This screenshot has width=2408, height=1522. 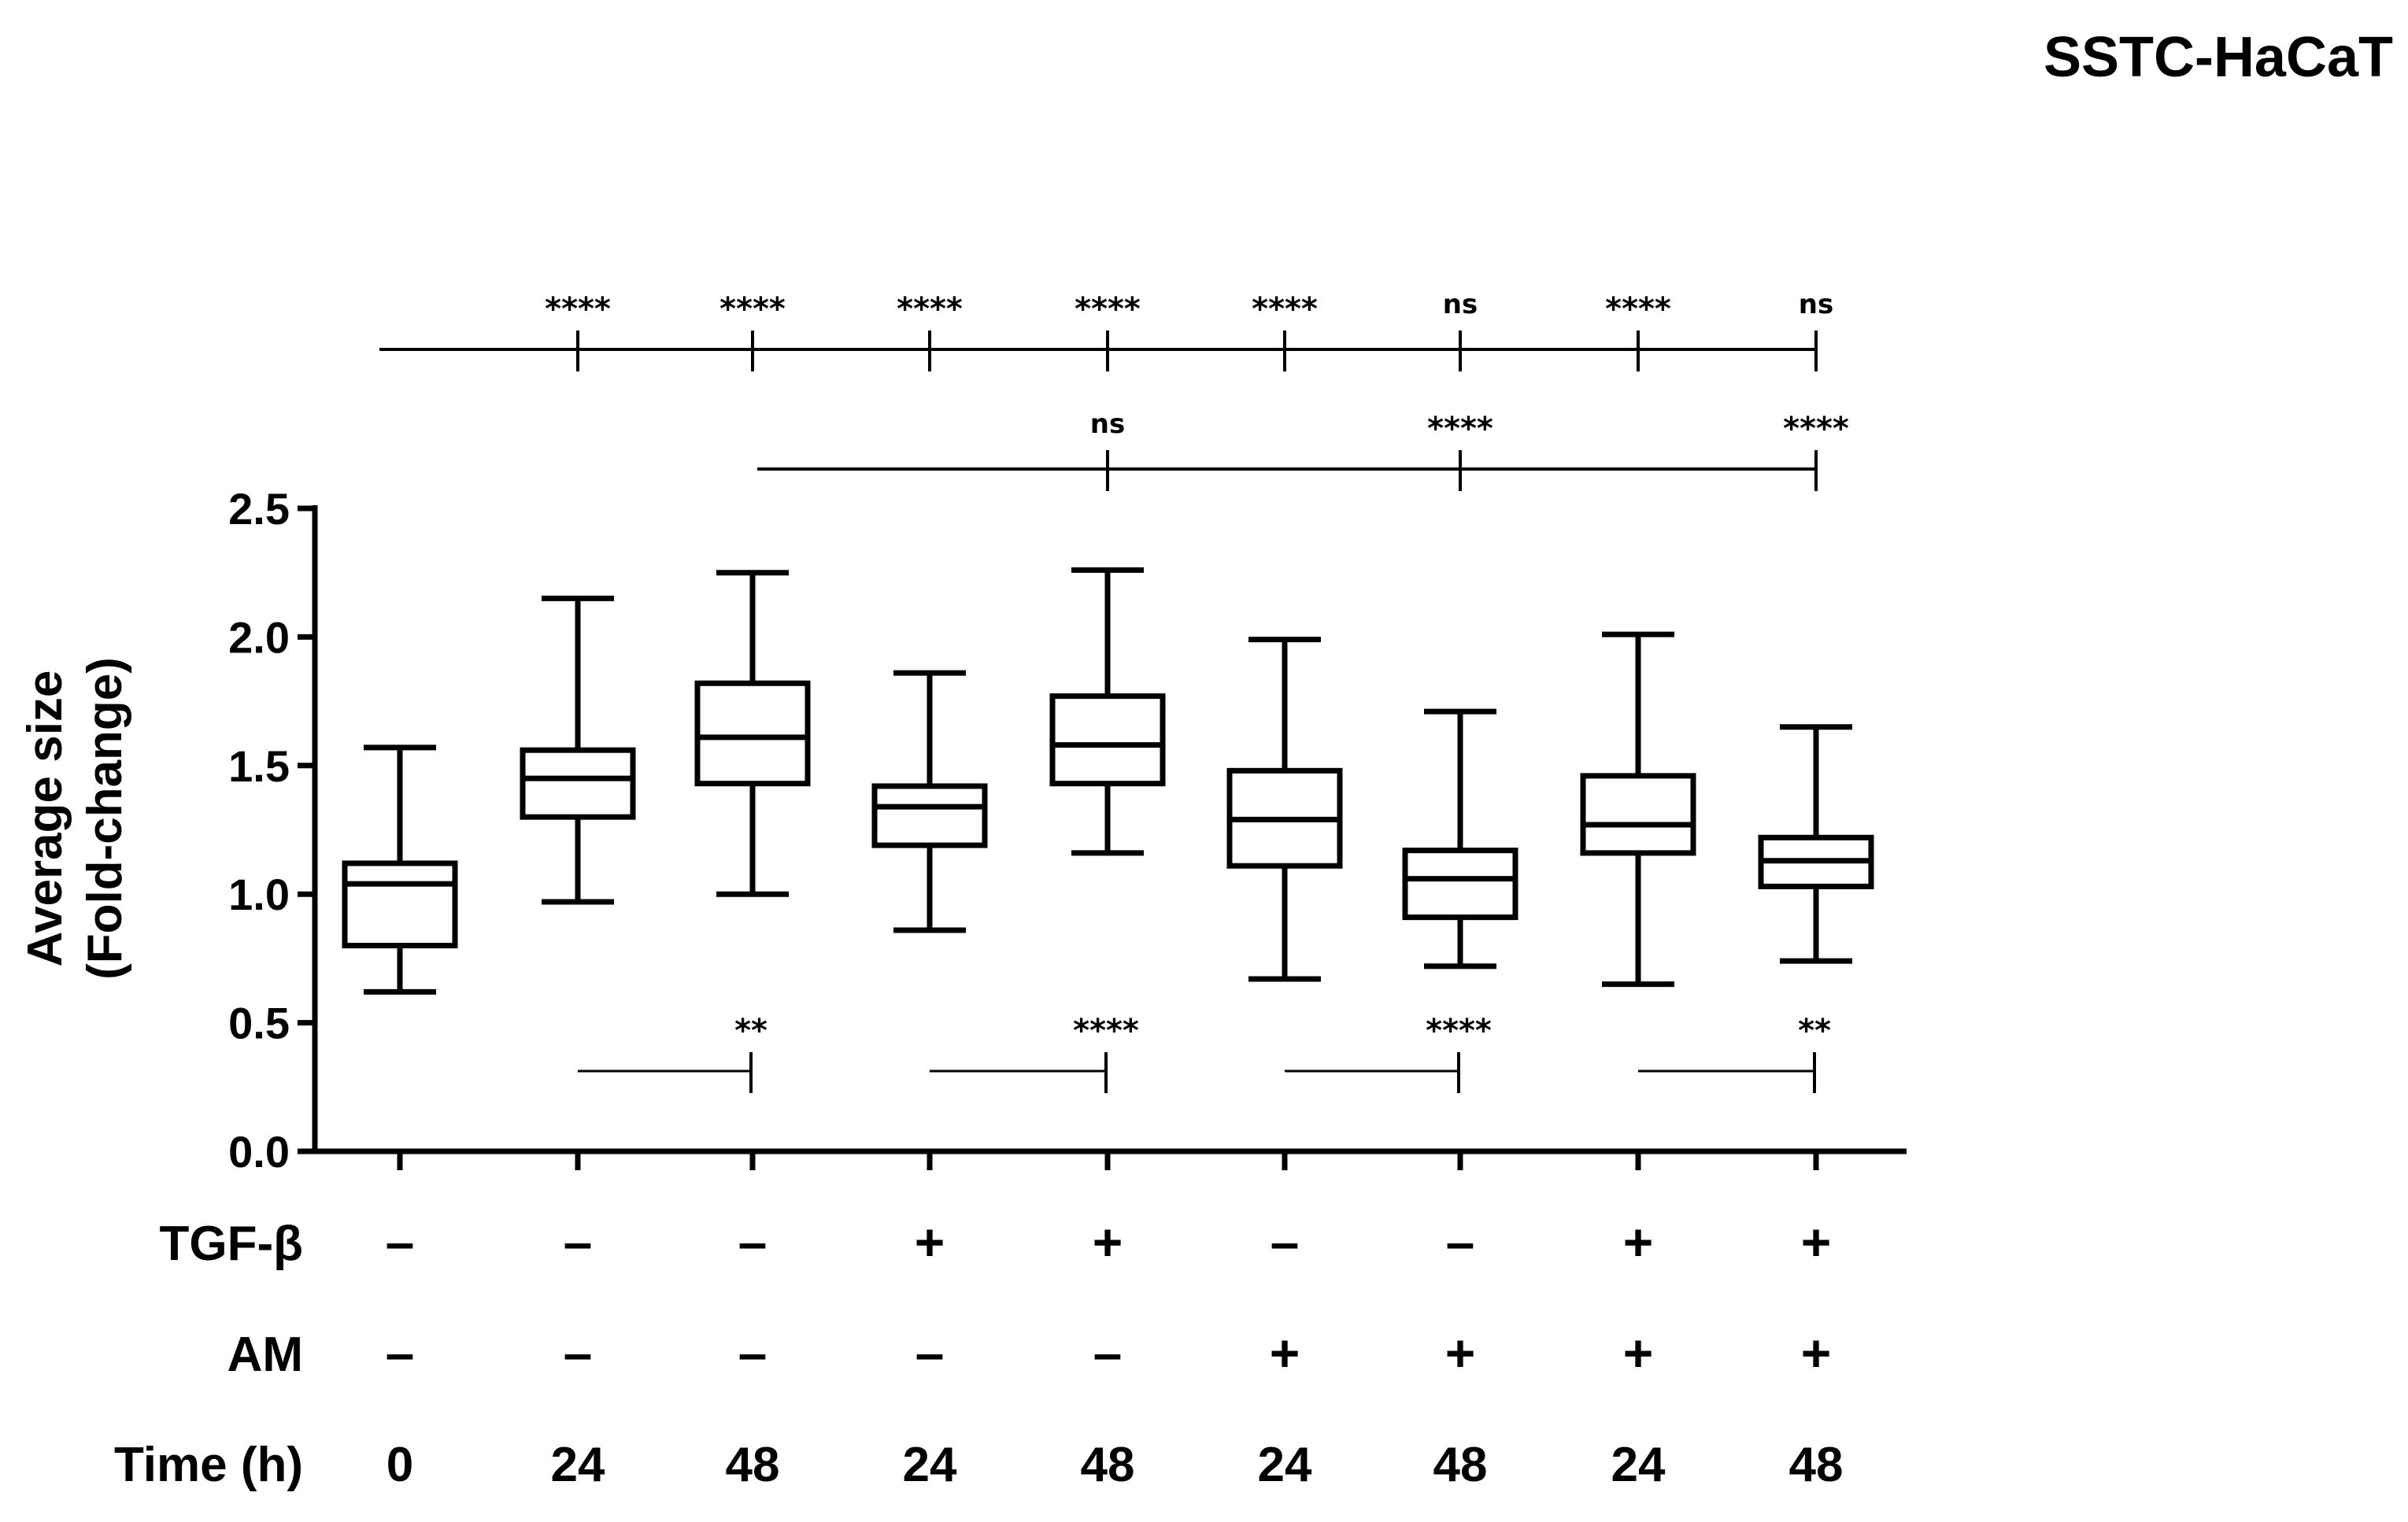 I want to click on row-tgf: TGF-β – – – + + – – + +, so click(x=996, y=1242).